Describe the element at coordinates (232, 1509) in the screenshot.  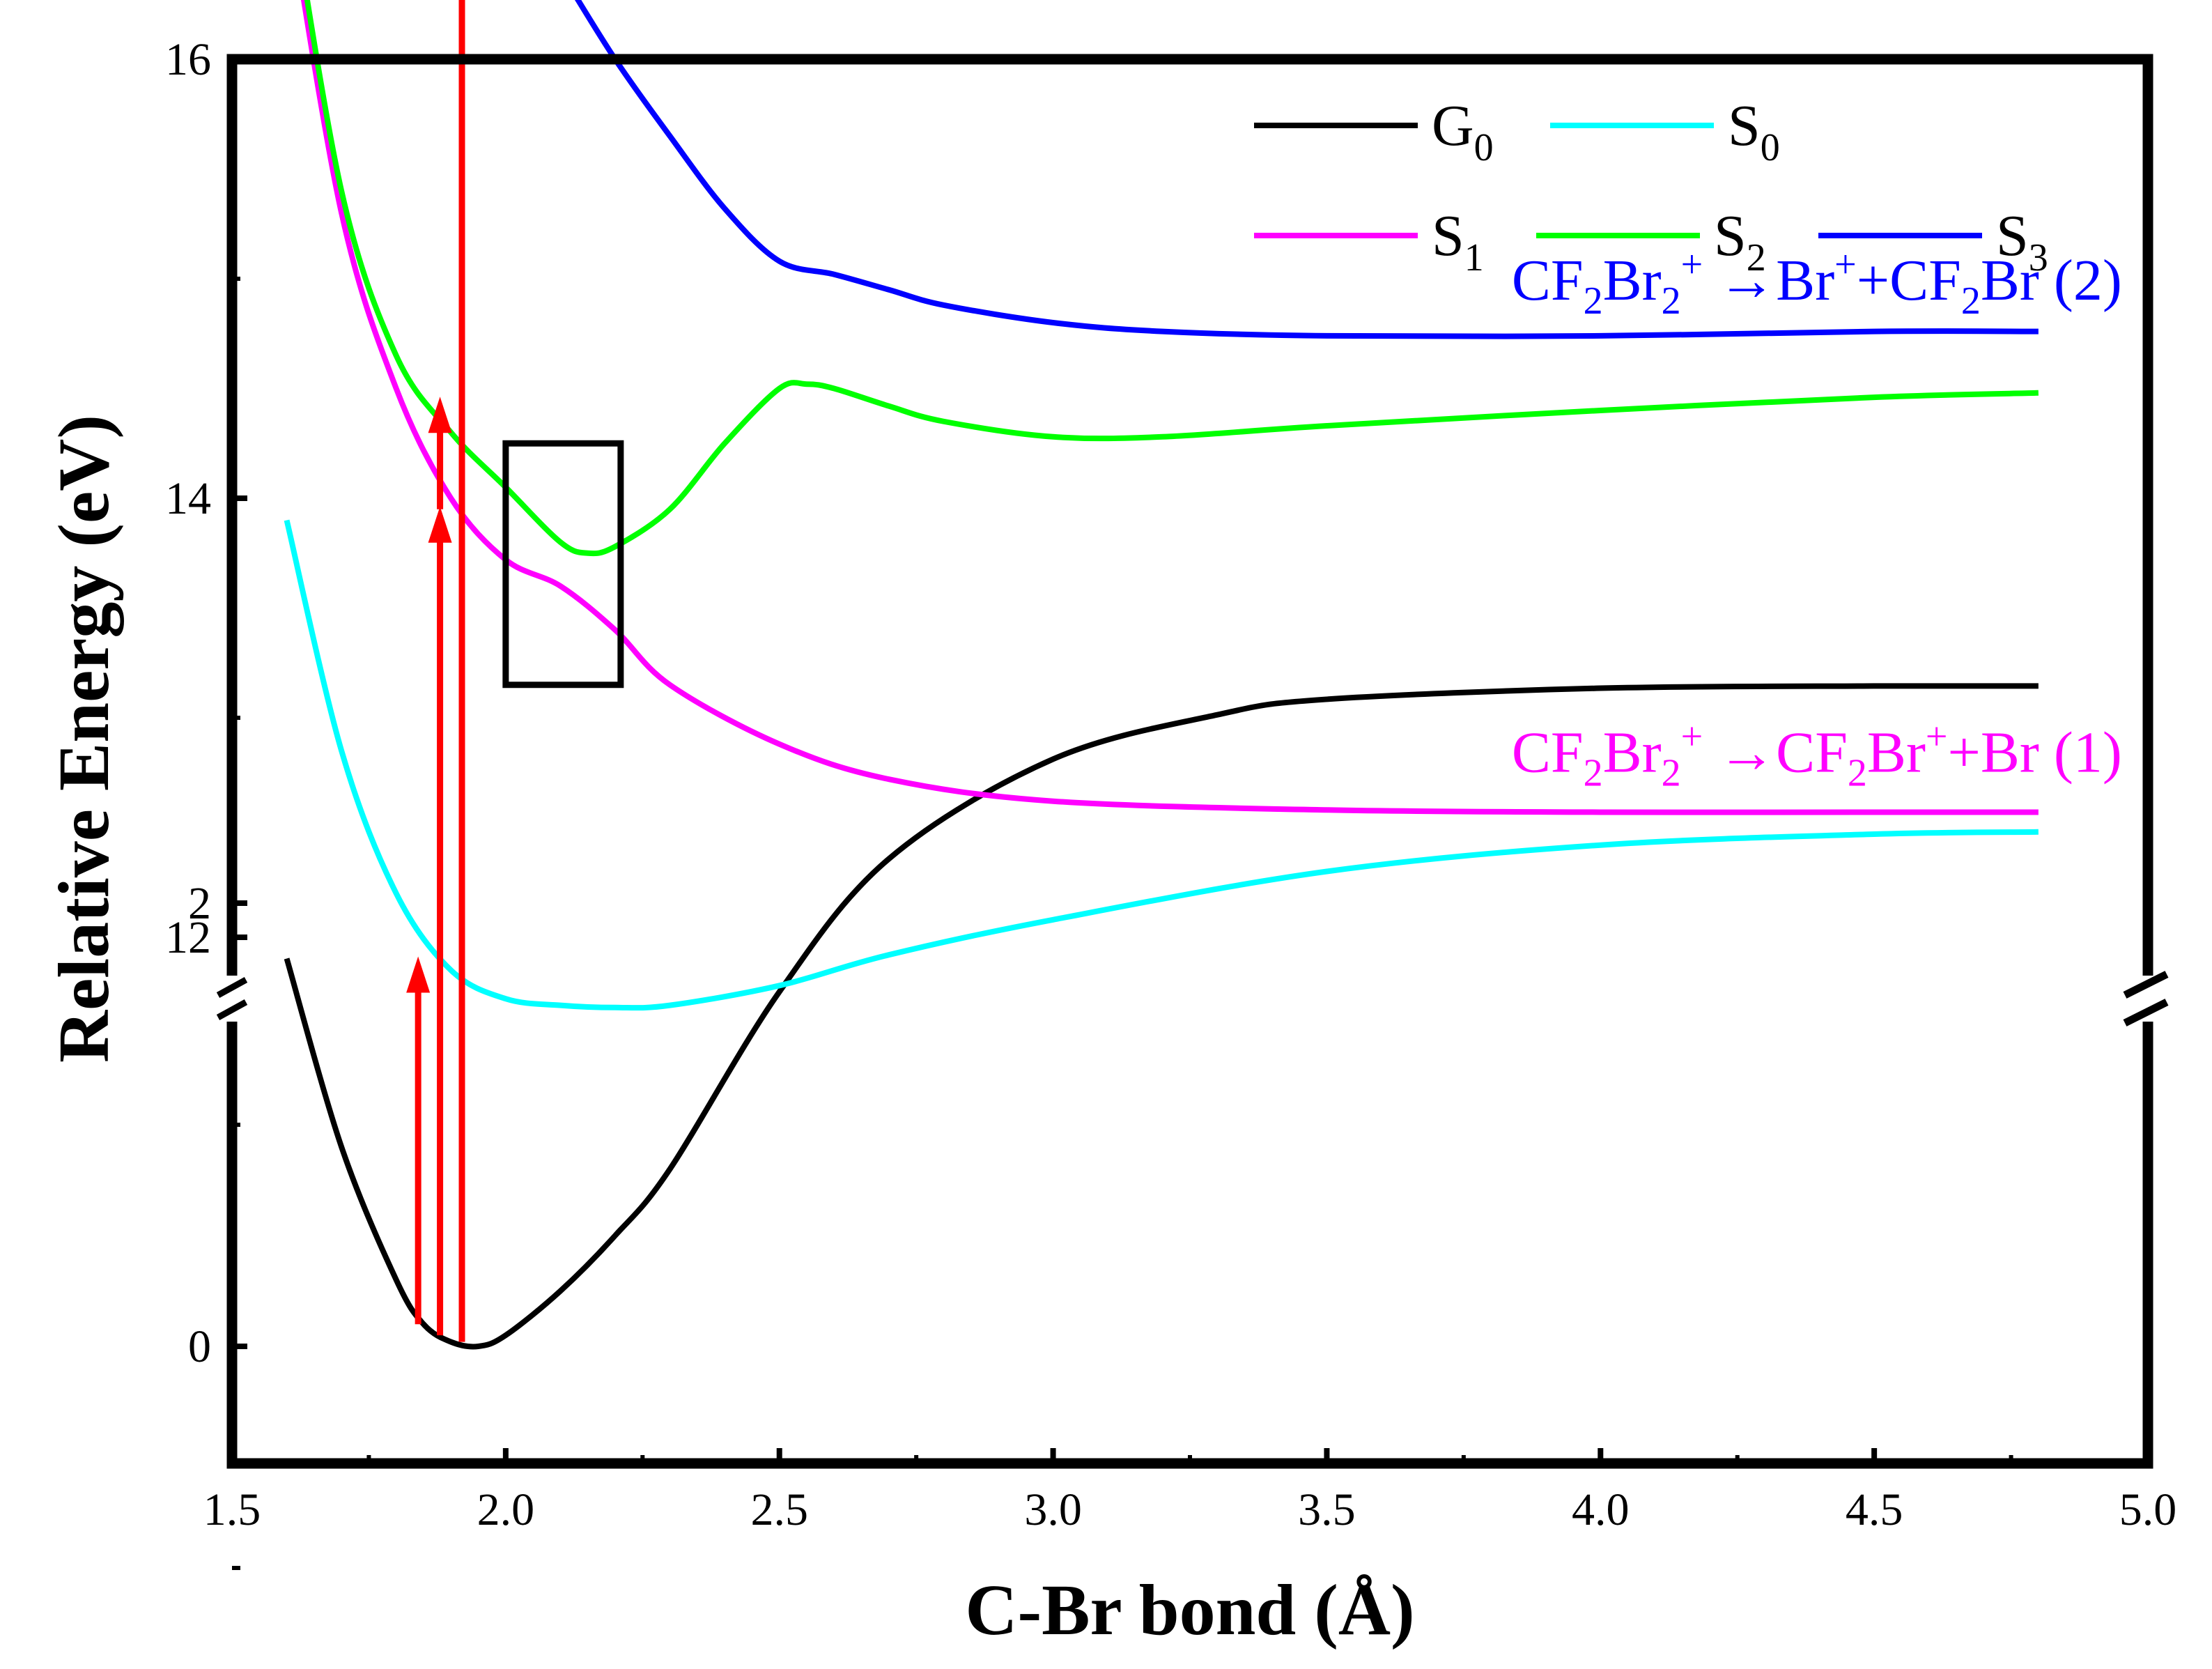
I see `x-tick-label: 1.5` at that location.